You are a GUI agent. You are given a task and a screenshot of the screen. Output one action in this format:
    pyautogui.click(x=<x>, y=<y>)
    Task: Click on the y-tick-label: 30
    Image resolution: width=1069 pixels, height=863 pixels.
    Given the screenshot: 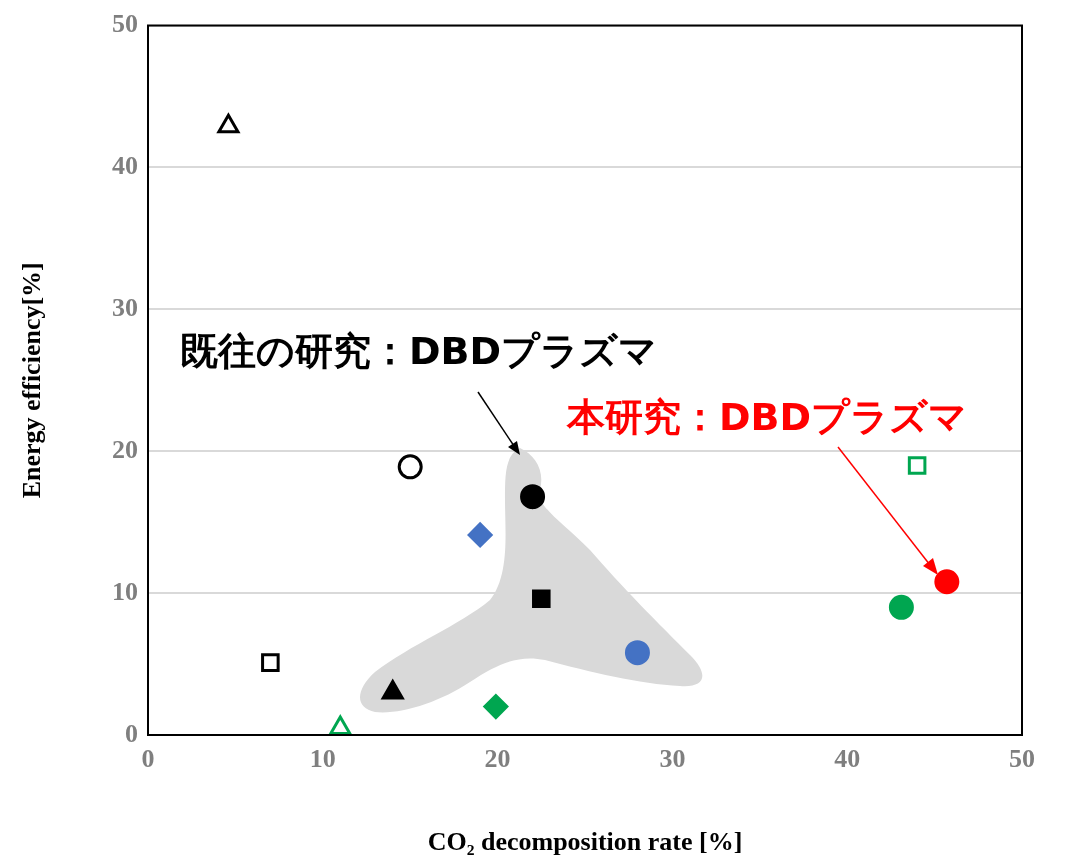 What is the action you would take?
    pyautogui.click(x=125, y=308)
    